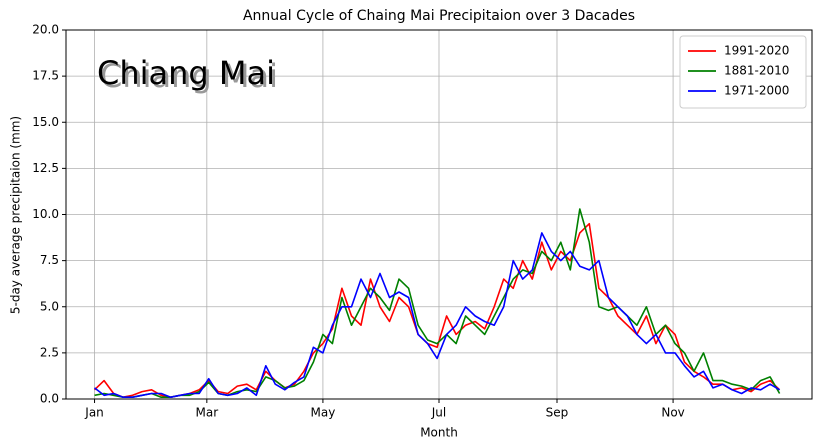  I want to click on y-tick-label: 7.5, so click(49, 260).